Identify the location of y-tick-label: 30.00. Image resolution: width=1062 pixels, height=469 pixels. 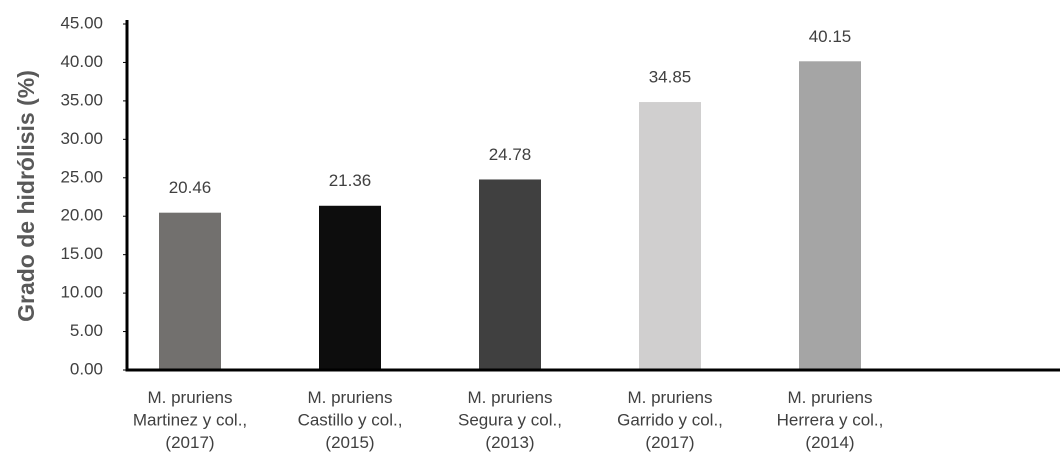
(81, 138).